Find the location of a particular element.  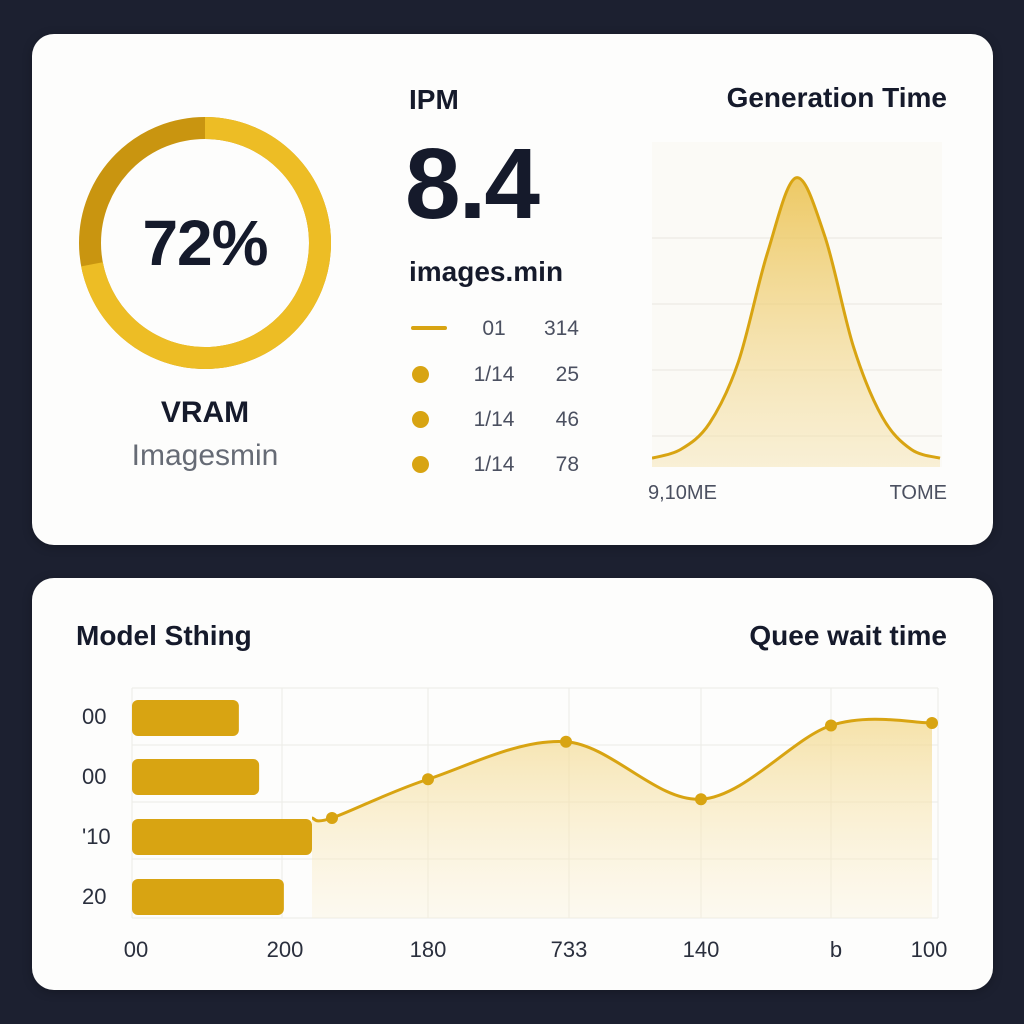

ipm-title: IPM is located at coordinates (434, 99).